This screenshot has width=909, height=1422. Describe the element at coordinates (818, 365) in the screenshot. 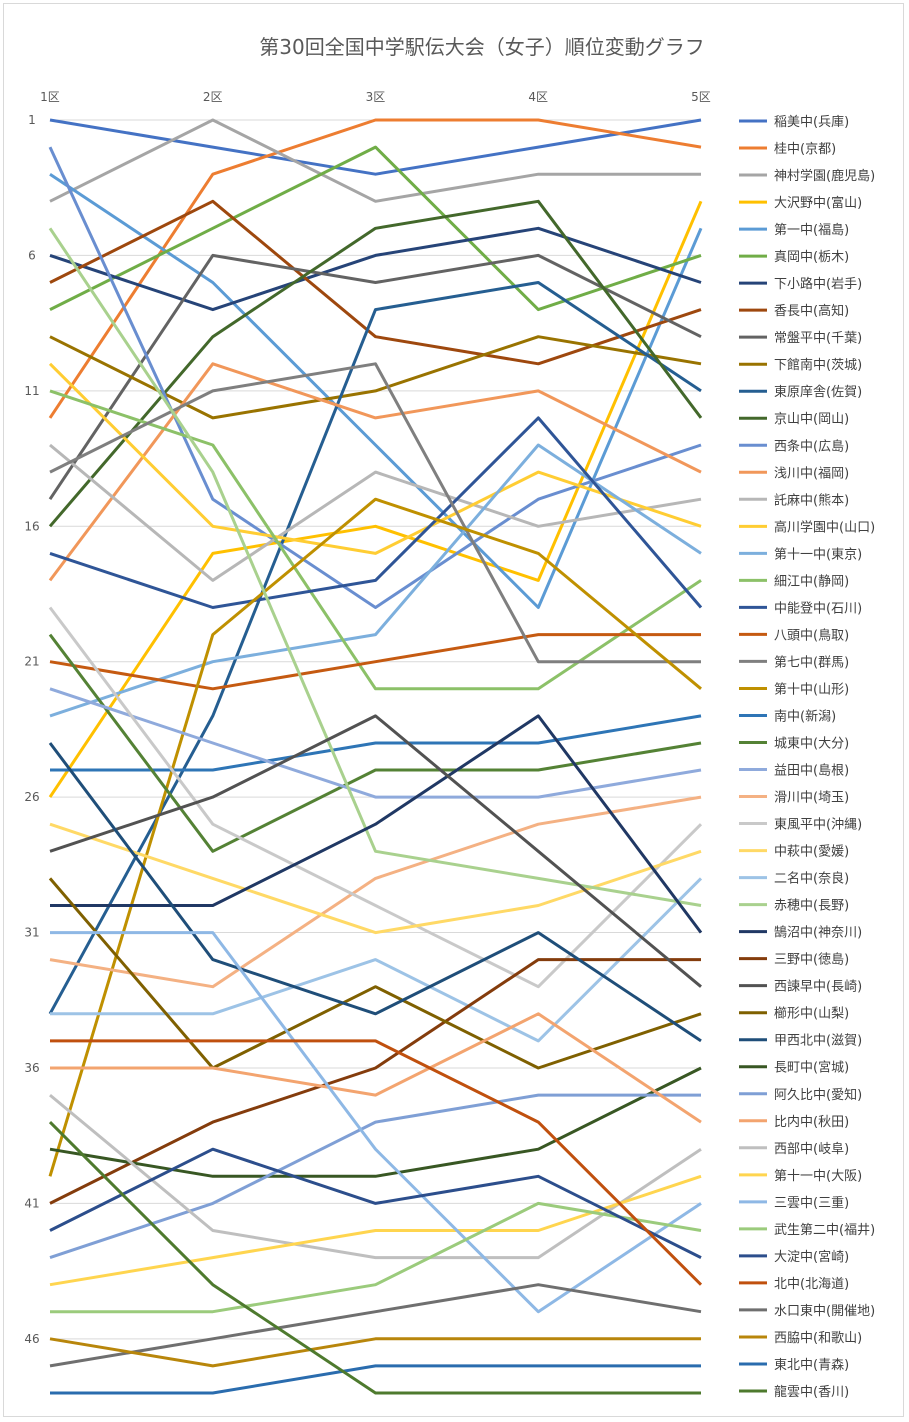

I see `legend-label: 下館南中(茨城)` at that location.